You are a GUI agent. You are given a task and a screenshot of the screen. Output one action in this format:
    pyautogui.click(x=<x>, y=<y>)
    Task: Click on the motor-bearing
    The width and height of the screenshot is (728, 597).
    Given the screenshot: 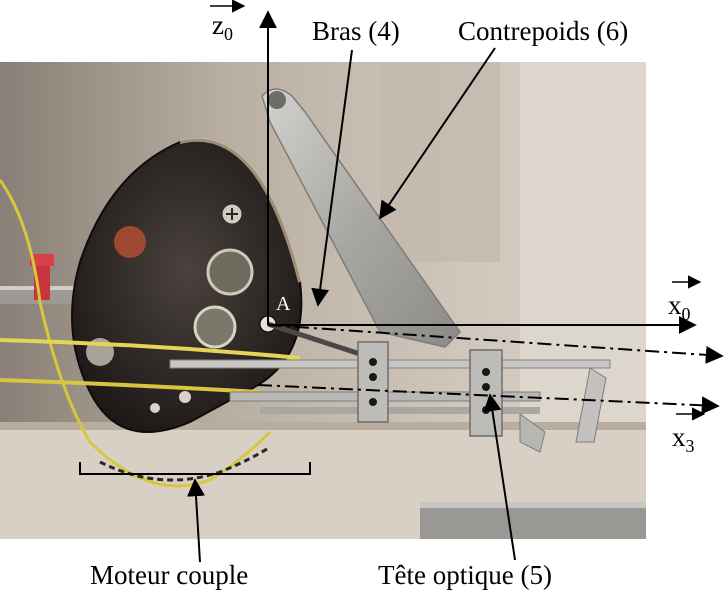 What is the action you would take?
    pyautogui.click(x=230, y=272)
    